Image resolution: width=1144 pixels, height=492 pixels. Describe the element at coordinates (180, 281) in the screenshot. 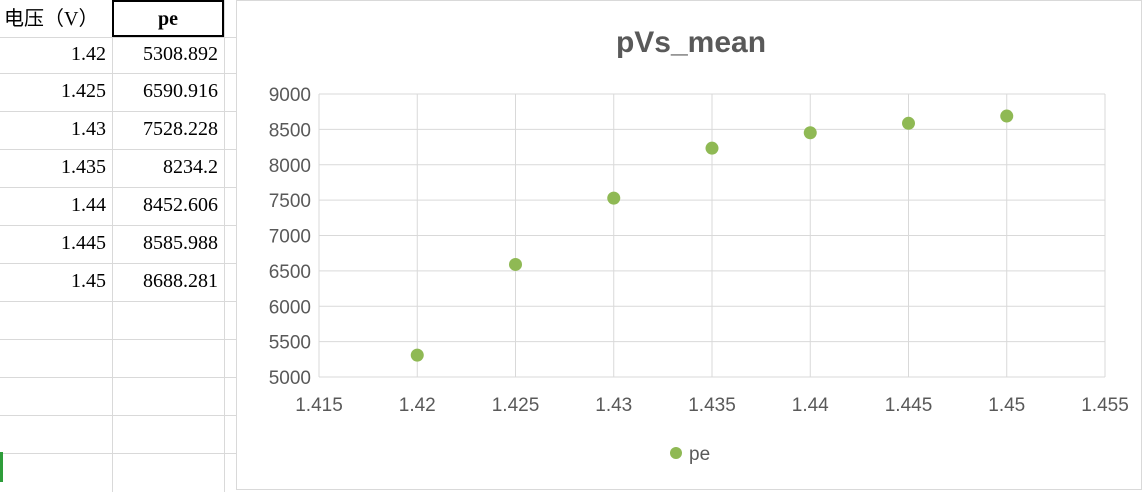

I see `pe-cell: 8688.281` at that location.